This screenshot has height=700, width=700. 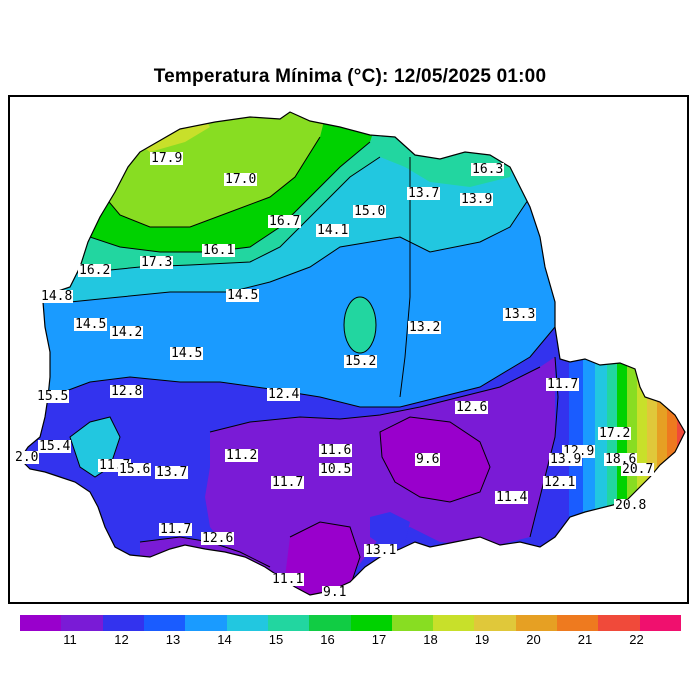 What do you see at coordinates (55, 446) in the screenshot?
I see `station-label: 15.4` at bounding box center [55, 446].